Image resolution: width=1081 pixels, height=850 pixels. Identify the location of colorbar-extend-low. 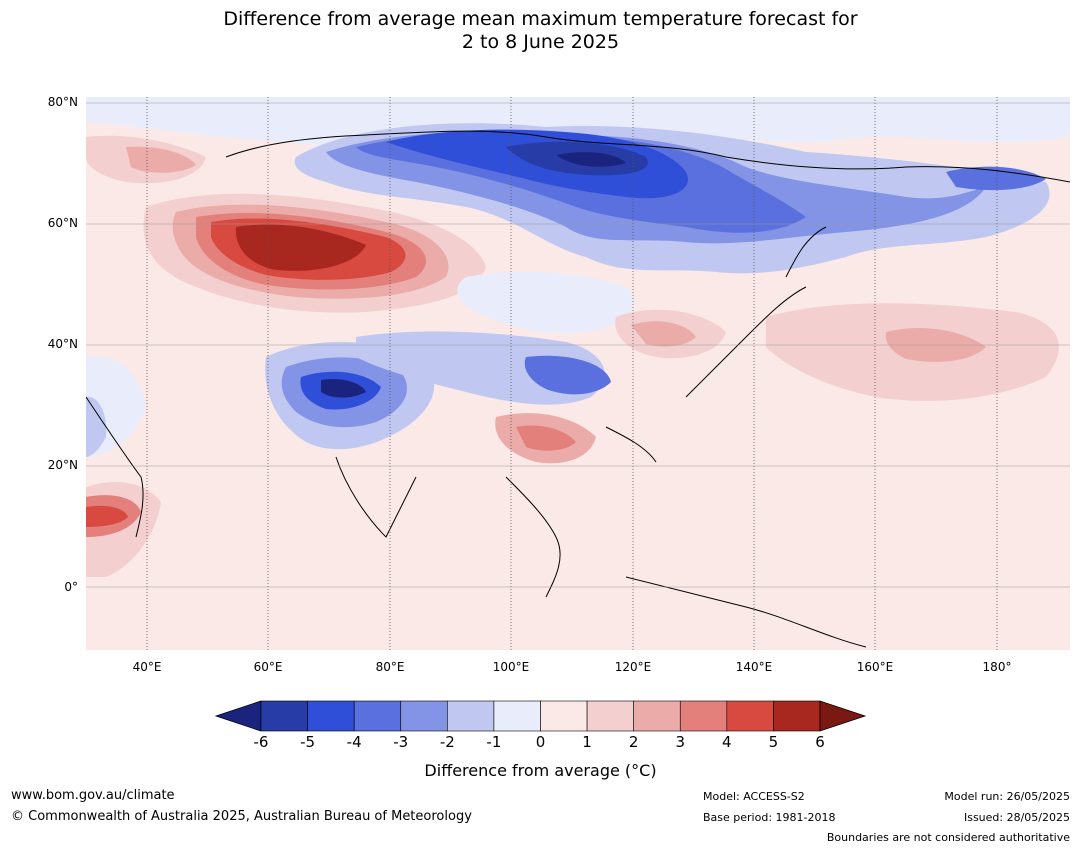
(238, 716).